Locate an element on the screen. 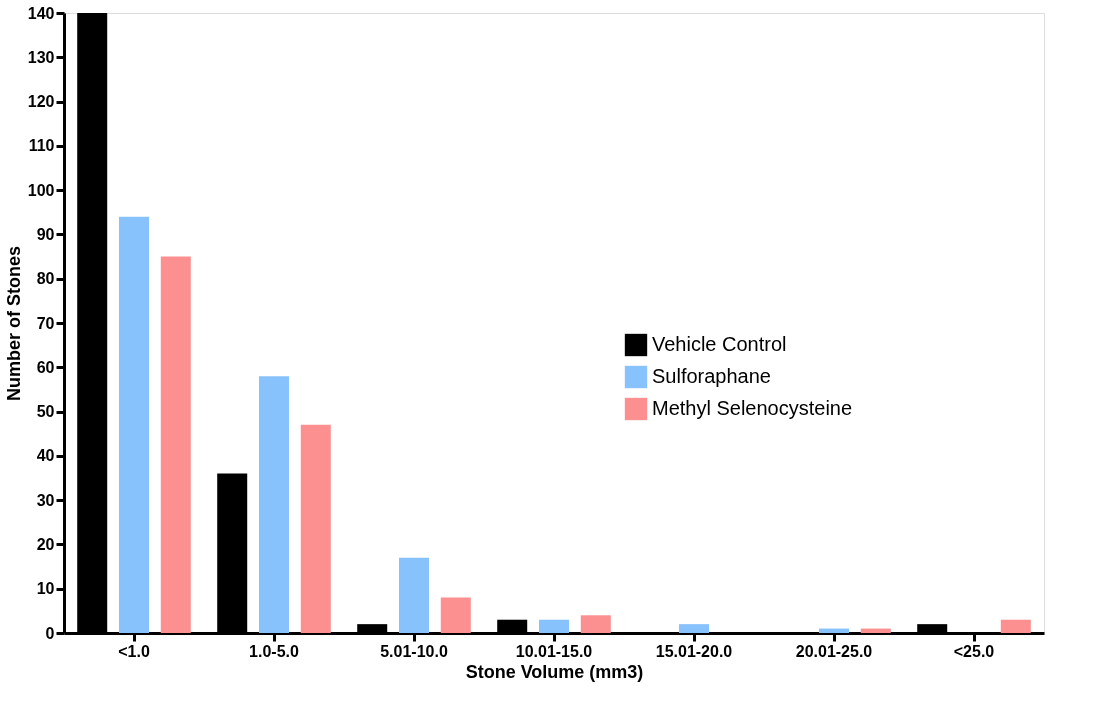 Image resolution: width=1105 pixels, height=719 pixels. y-tick-label: 110 is located at coordinates (41, 146).